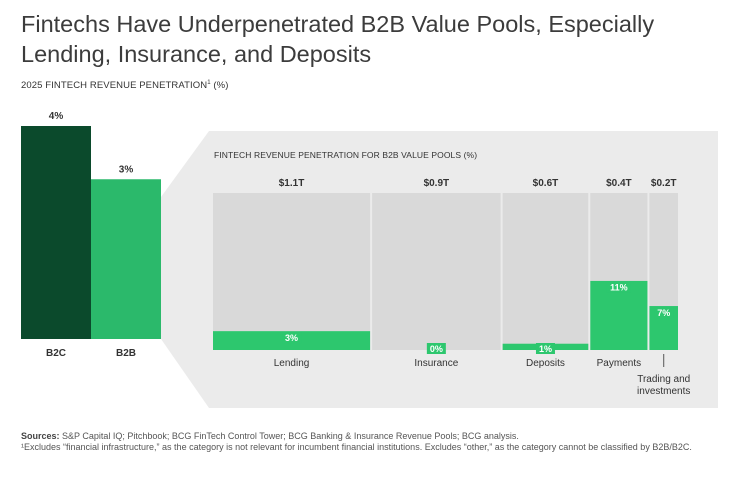  I want to click on pool-size-label: $0.4T, so click(619, 183).